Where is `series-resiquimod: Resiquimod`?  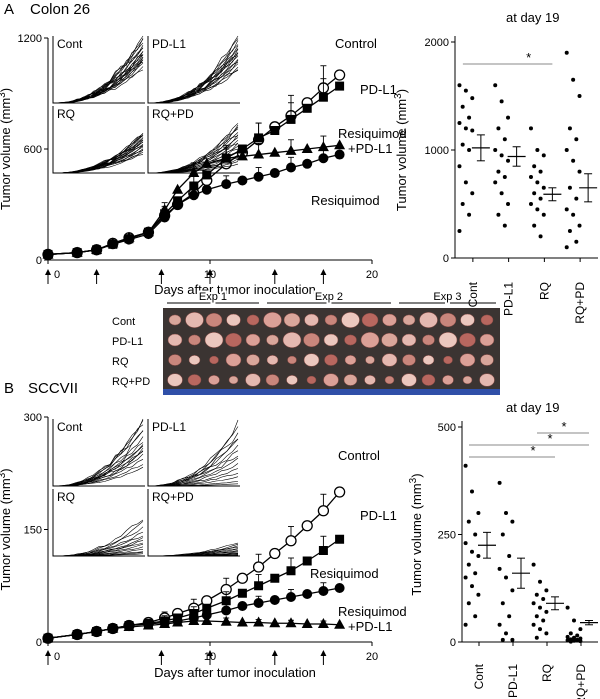 series-resiquimod: Resiquimod is located at coordinates (211, 203).